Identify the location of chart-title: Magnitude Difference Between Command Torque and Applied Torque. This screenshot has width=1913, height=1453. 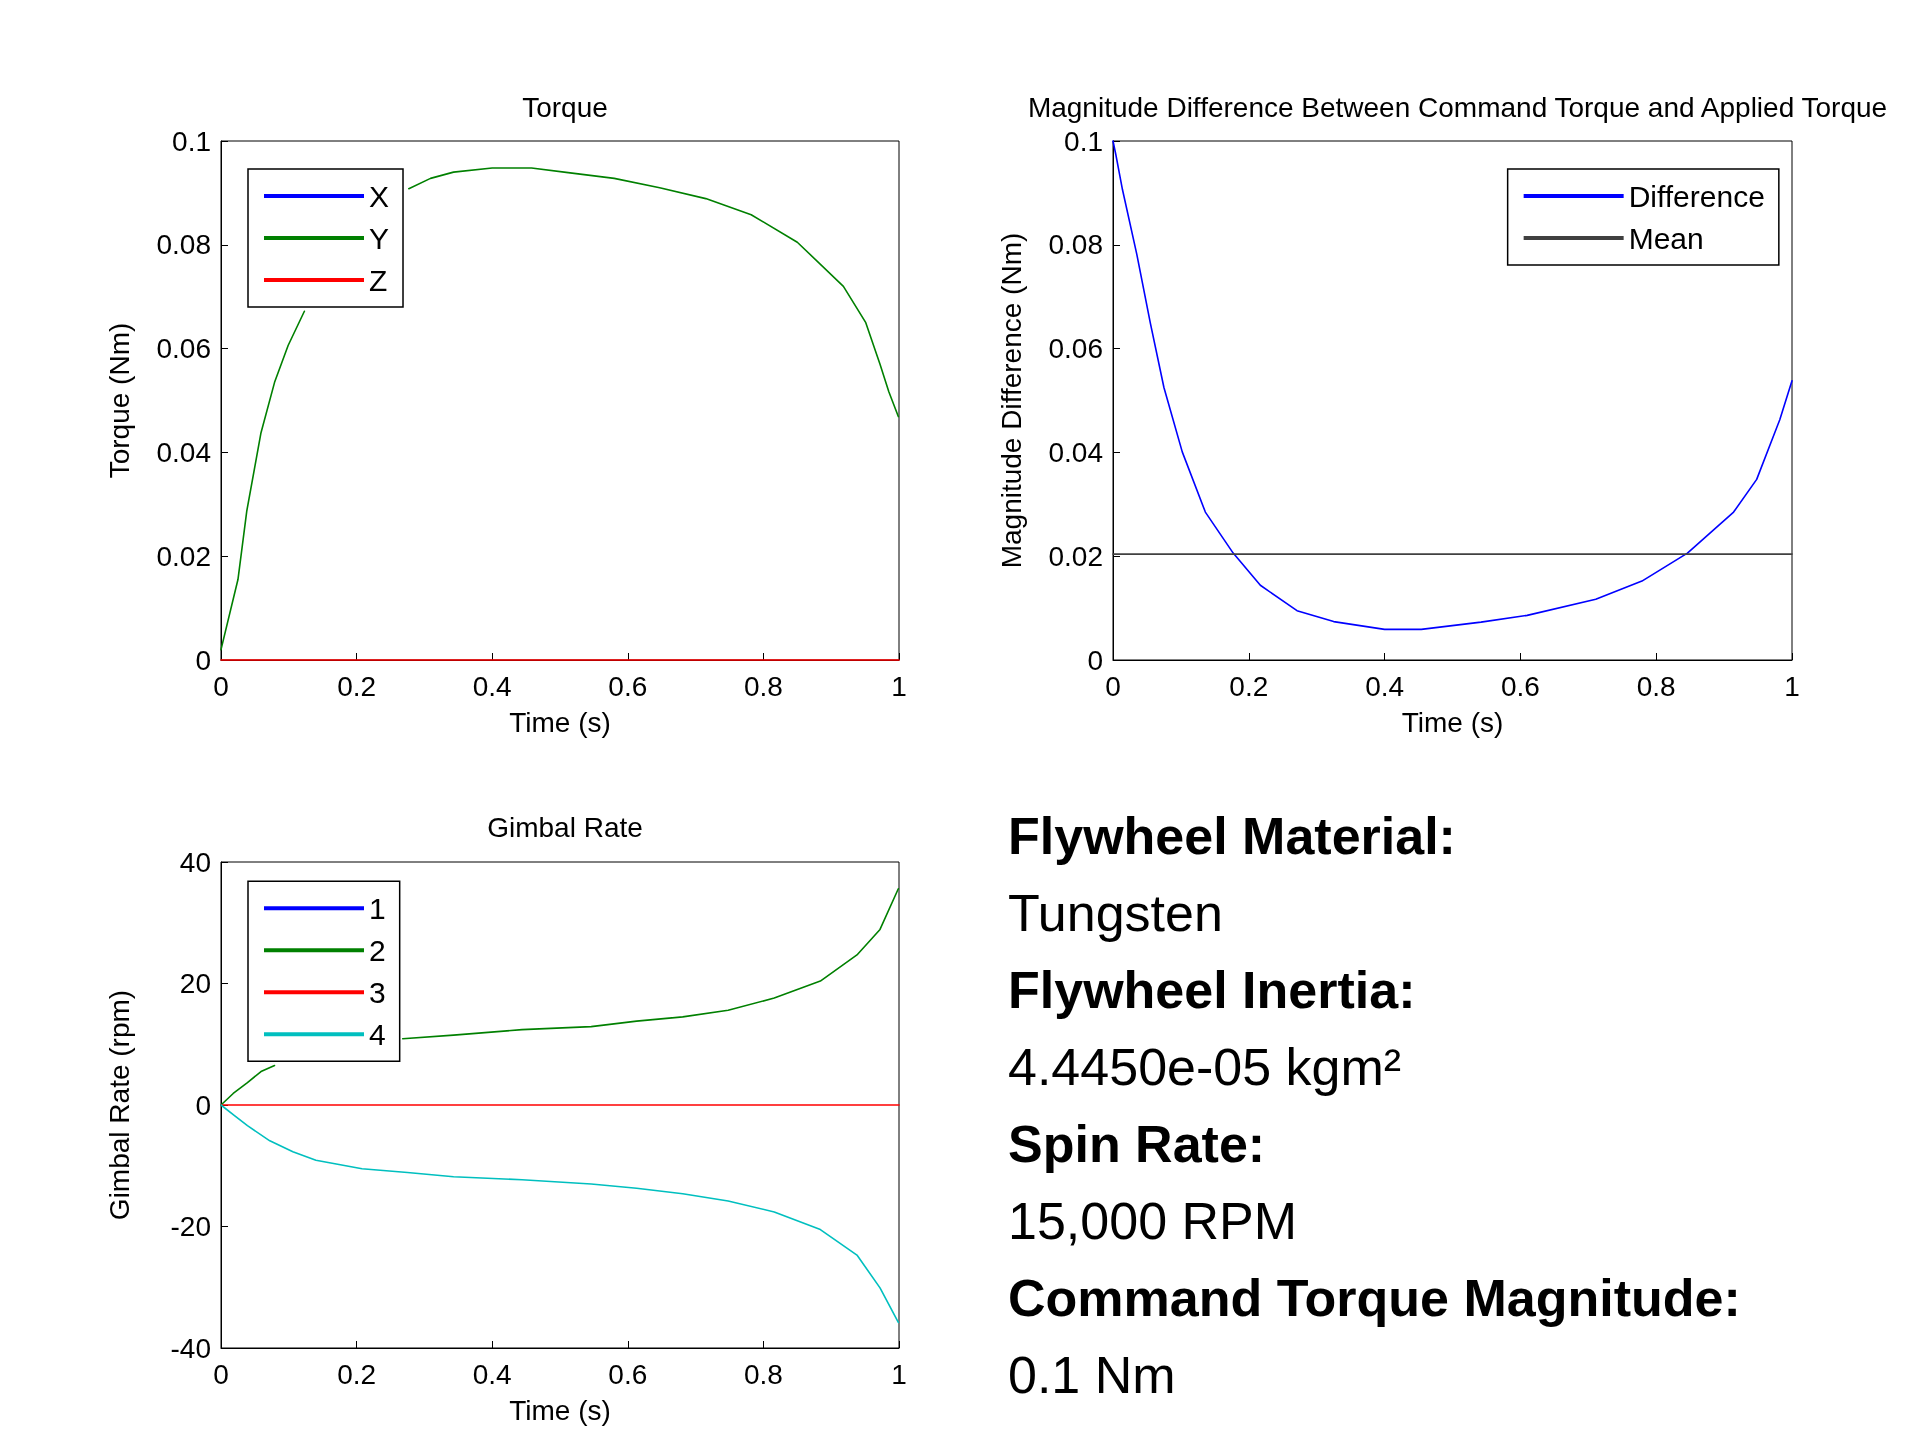
(1457, 107).